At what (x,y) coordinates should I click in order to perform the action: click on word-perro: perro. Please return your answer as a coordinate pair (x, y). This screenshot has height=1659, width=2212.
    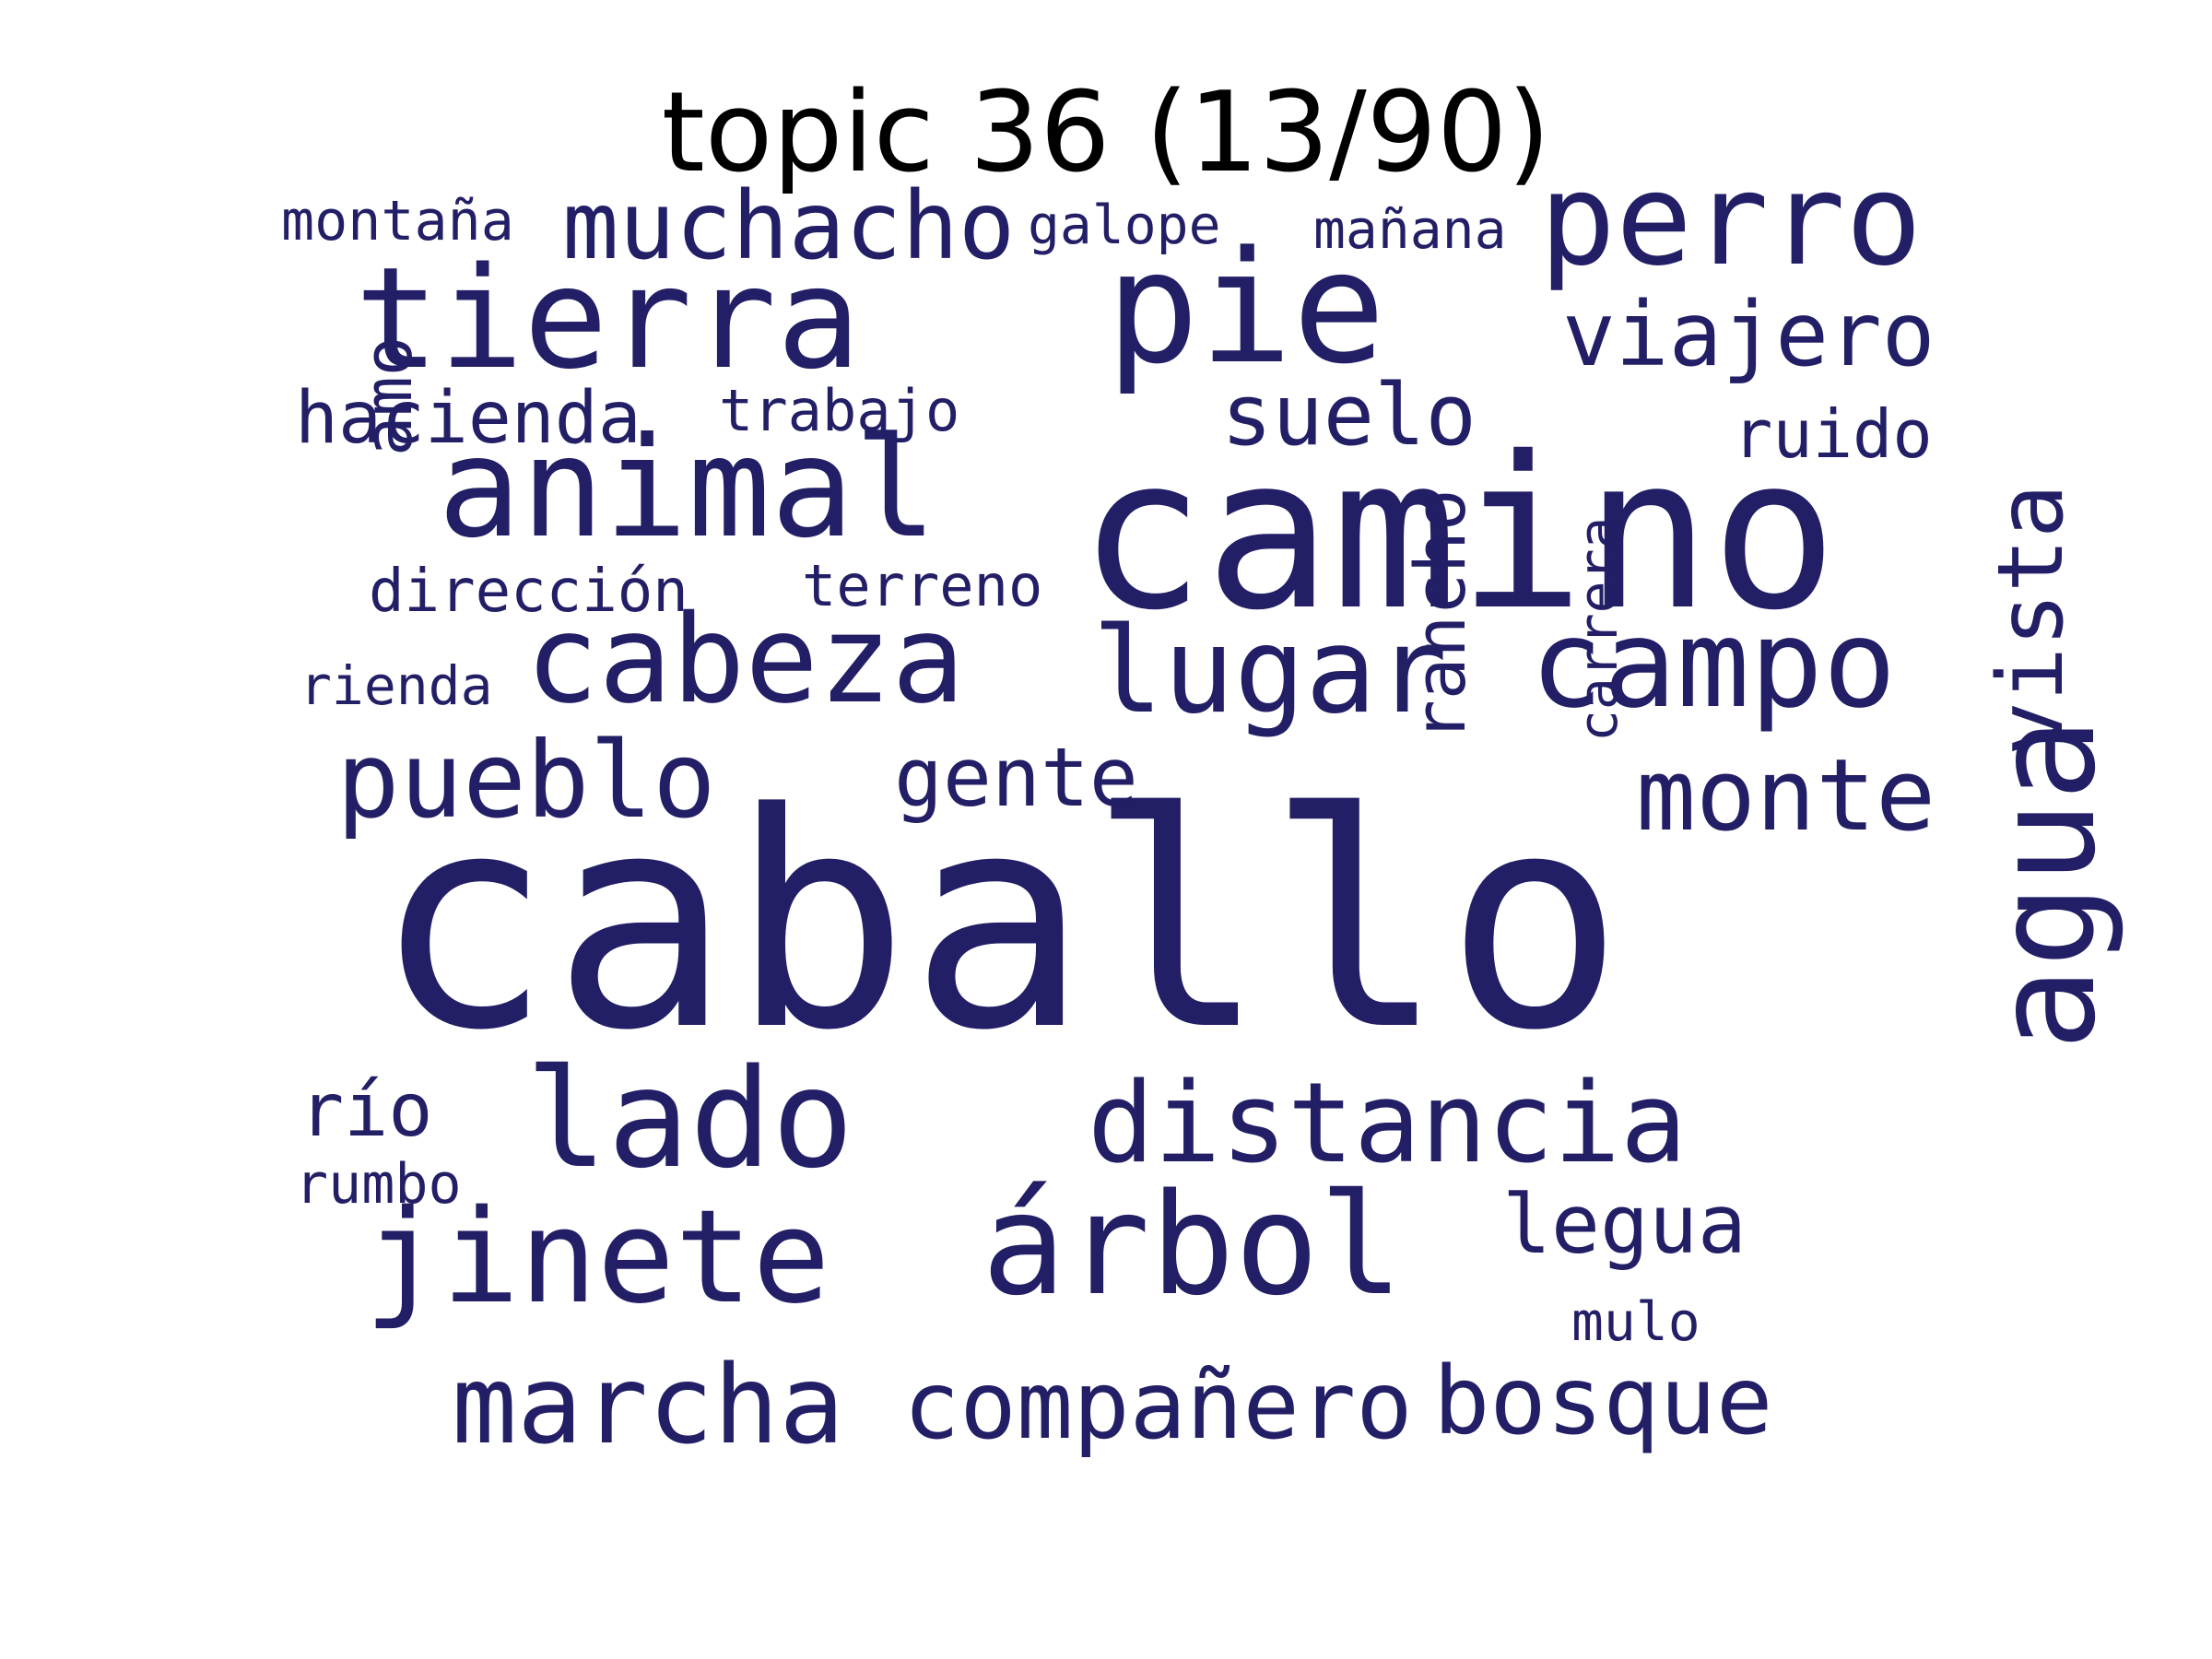
    Looking at the image, I should click on (1731, 220).